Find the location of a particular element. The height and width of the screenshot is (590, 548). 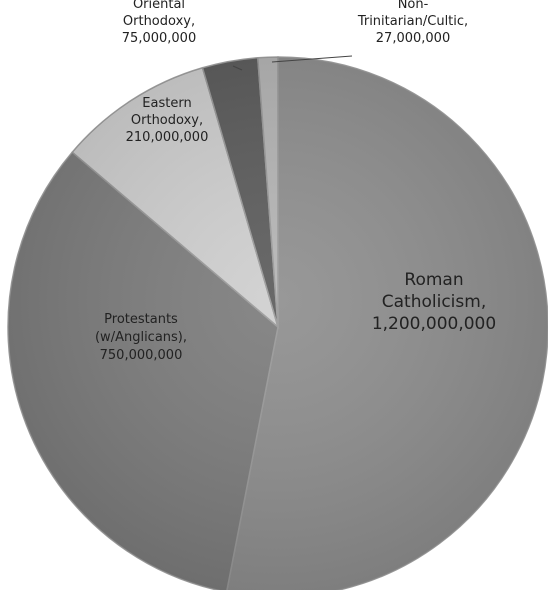

slice-label-line: 27,000,000 is located at coordinates (413, 38).